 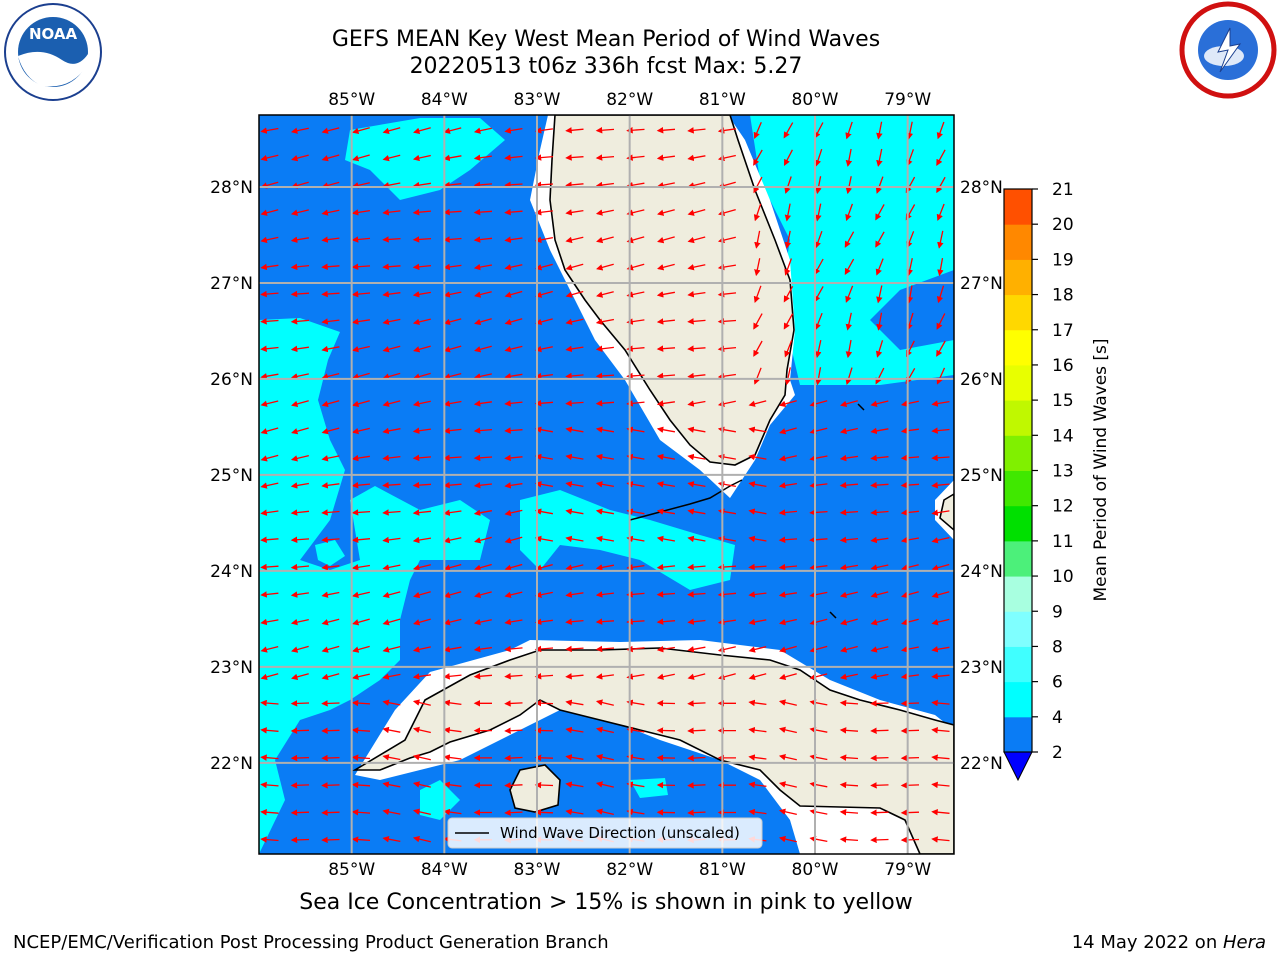 What do you see at coordinates (1063, 190) in the screenshot?
I see `colorbar-tick-label: 21` at bounding box center [1063, 190].